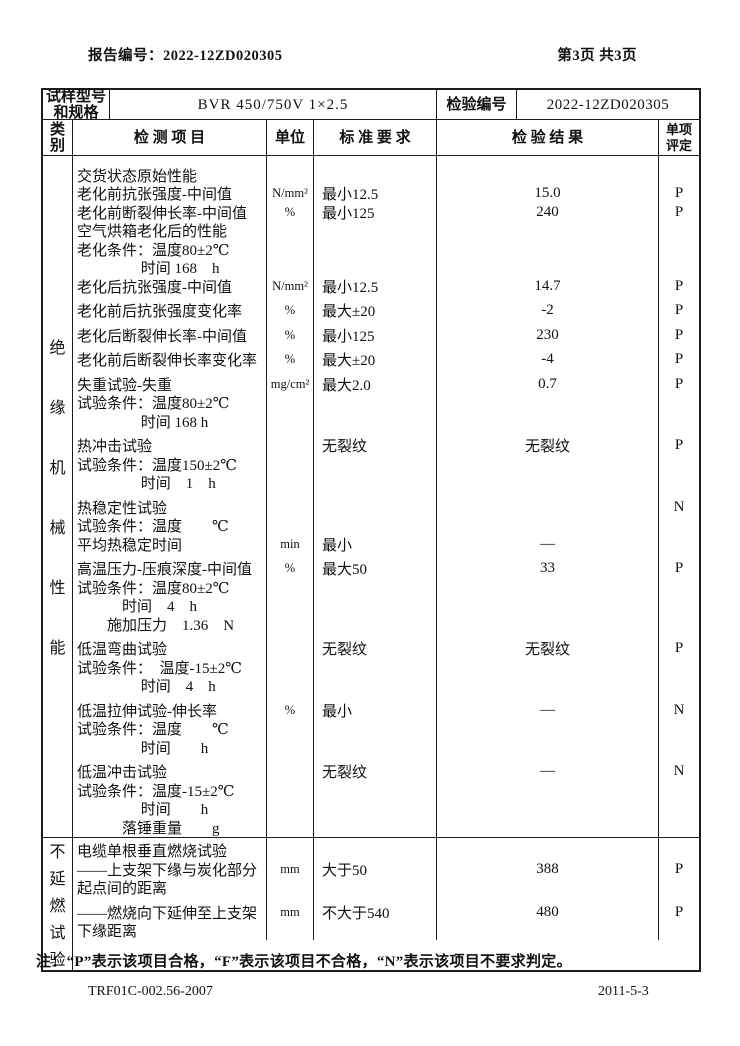 The image size is (740, 1046). Describe the element at coordinates (57, 879) in the screenshot. I see `category-char: 延` at that location.